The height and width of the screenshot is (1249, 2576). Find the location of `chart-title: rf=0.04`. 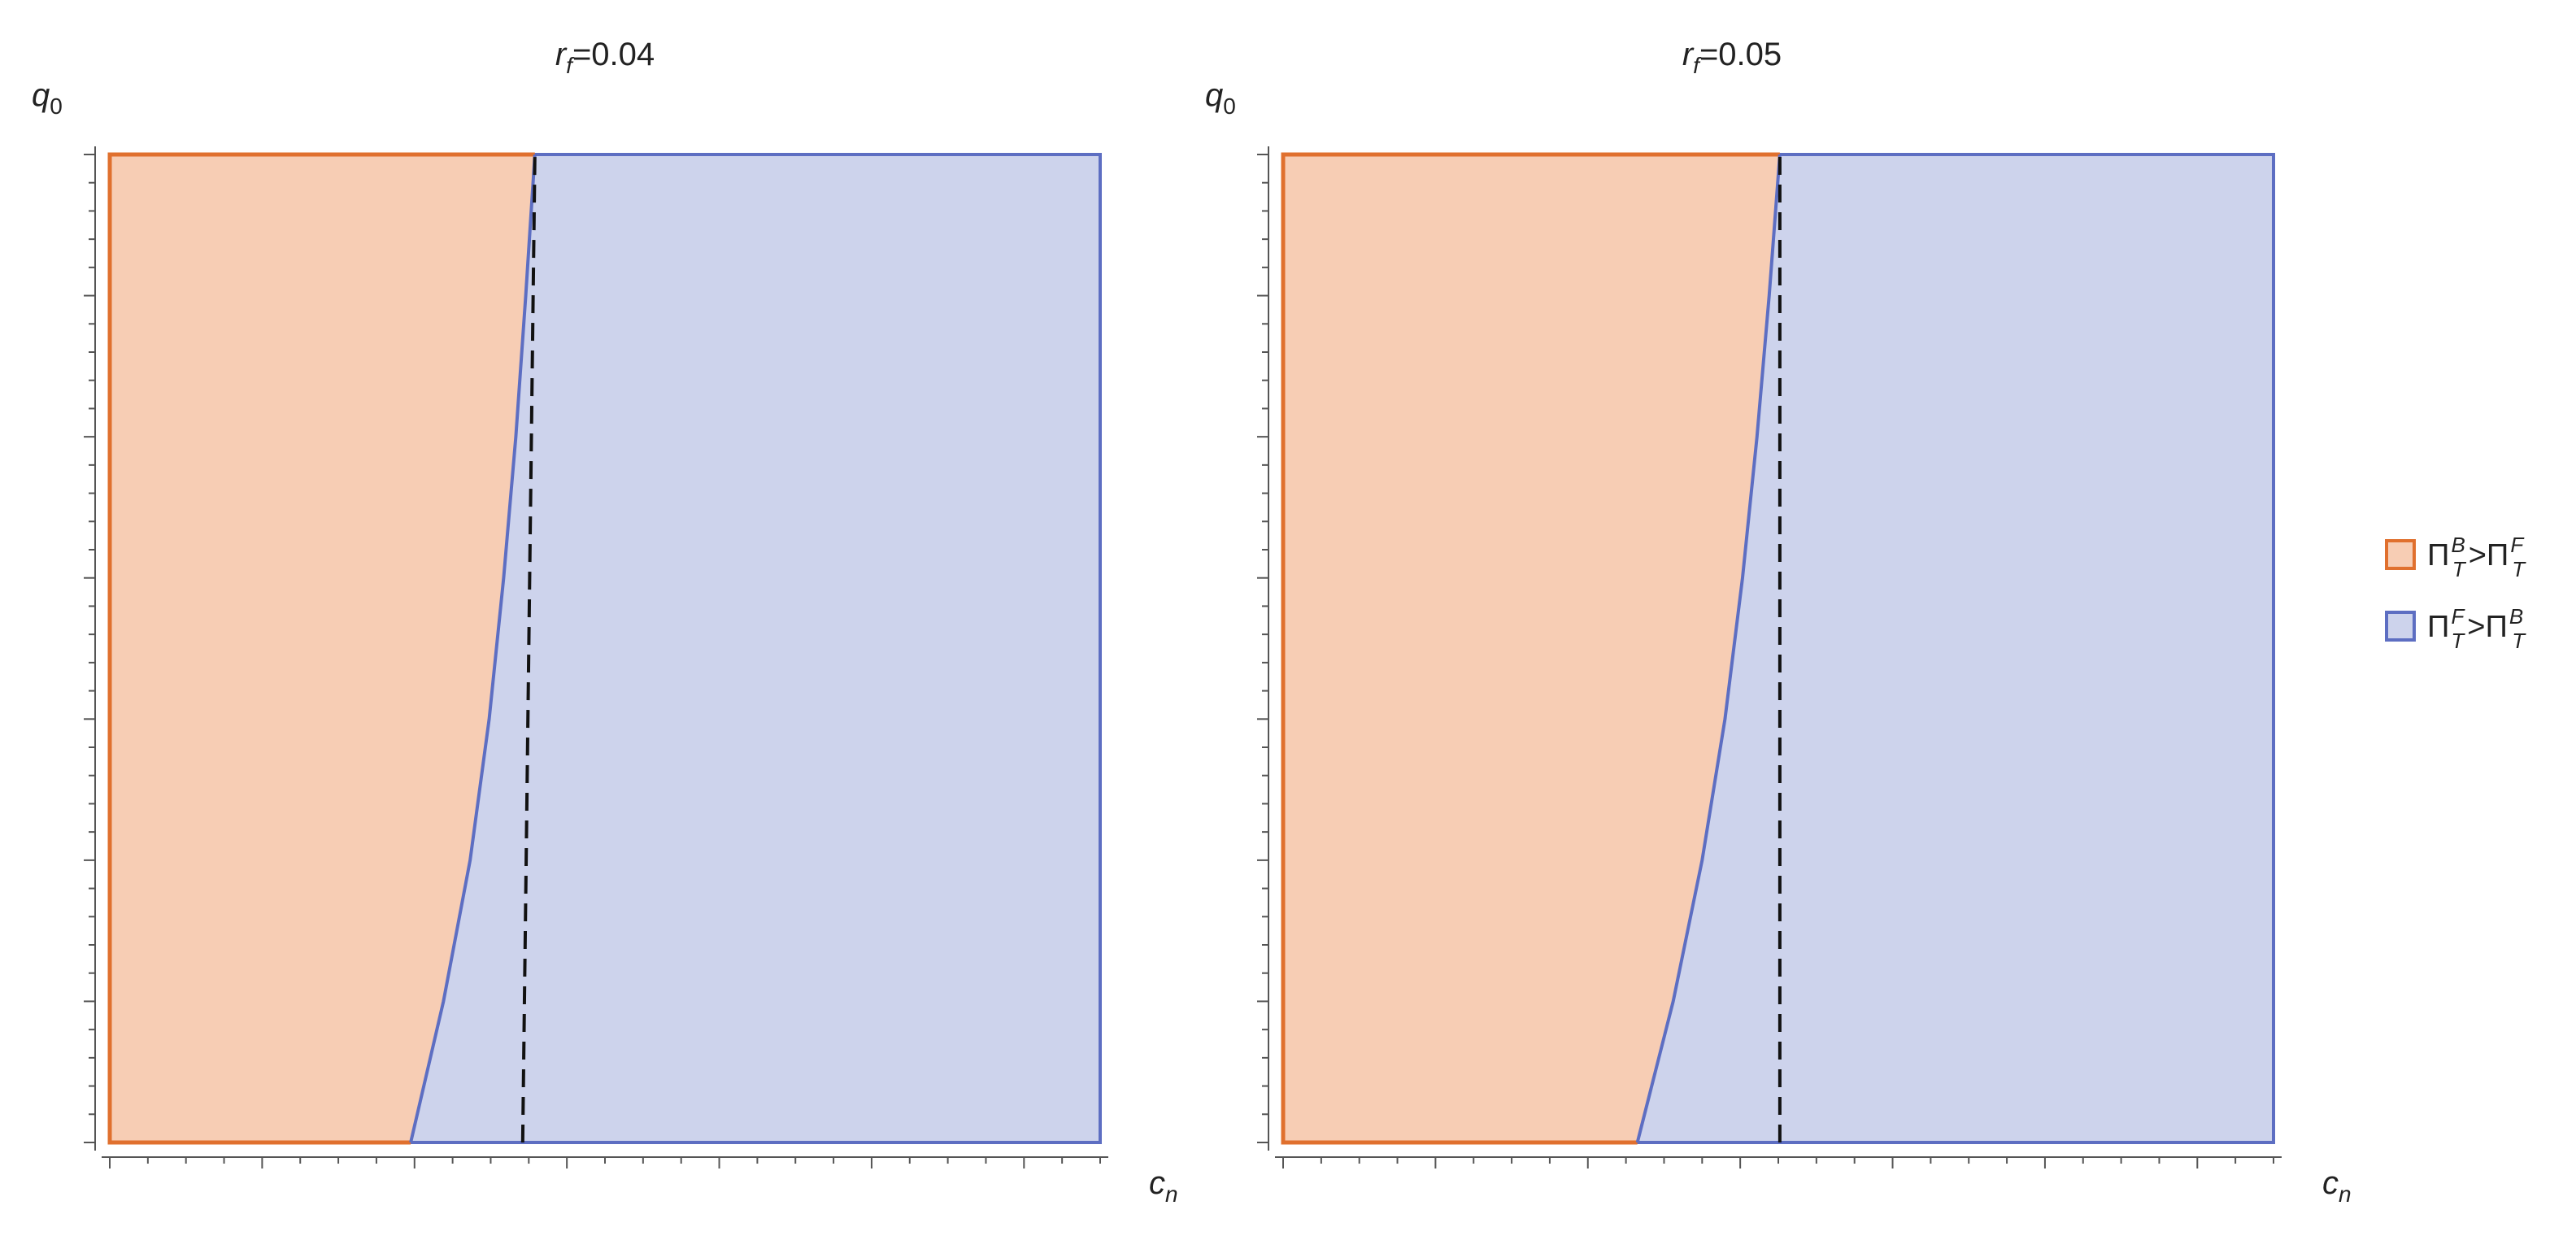

chart-title: rf=0.04 is located at coordinates (605, 57).